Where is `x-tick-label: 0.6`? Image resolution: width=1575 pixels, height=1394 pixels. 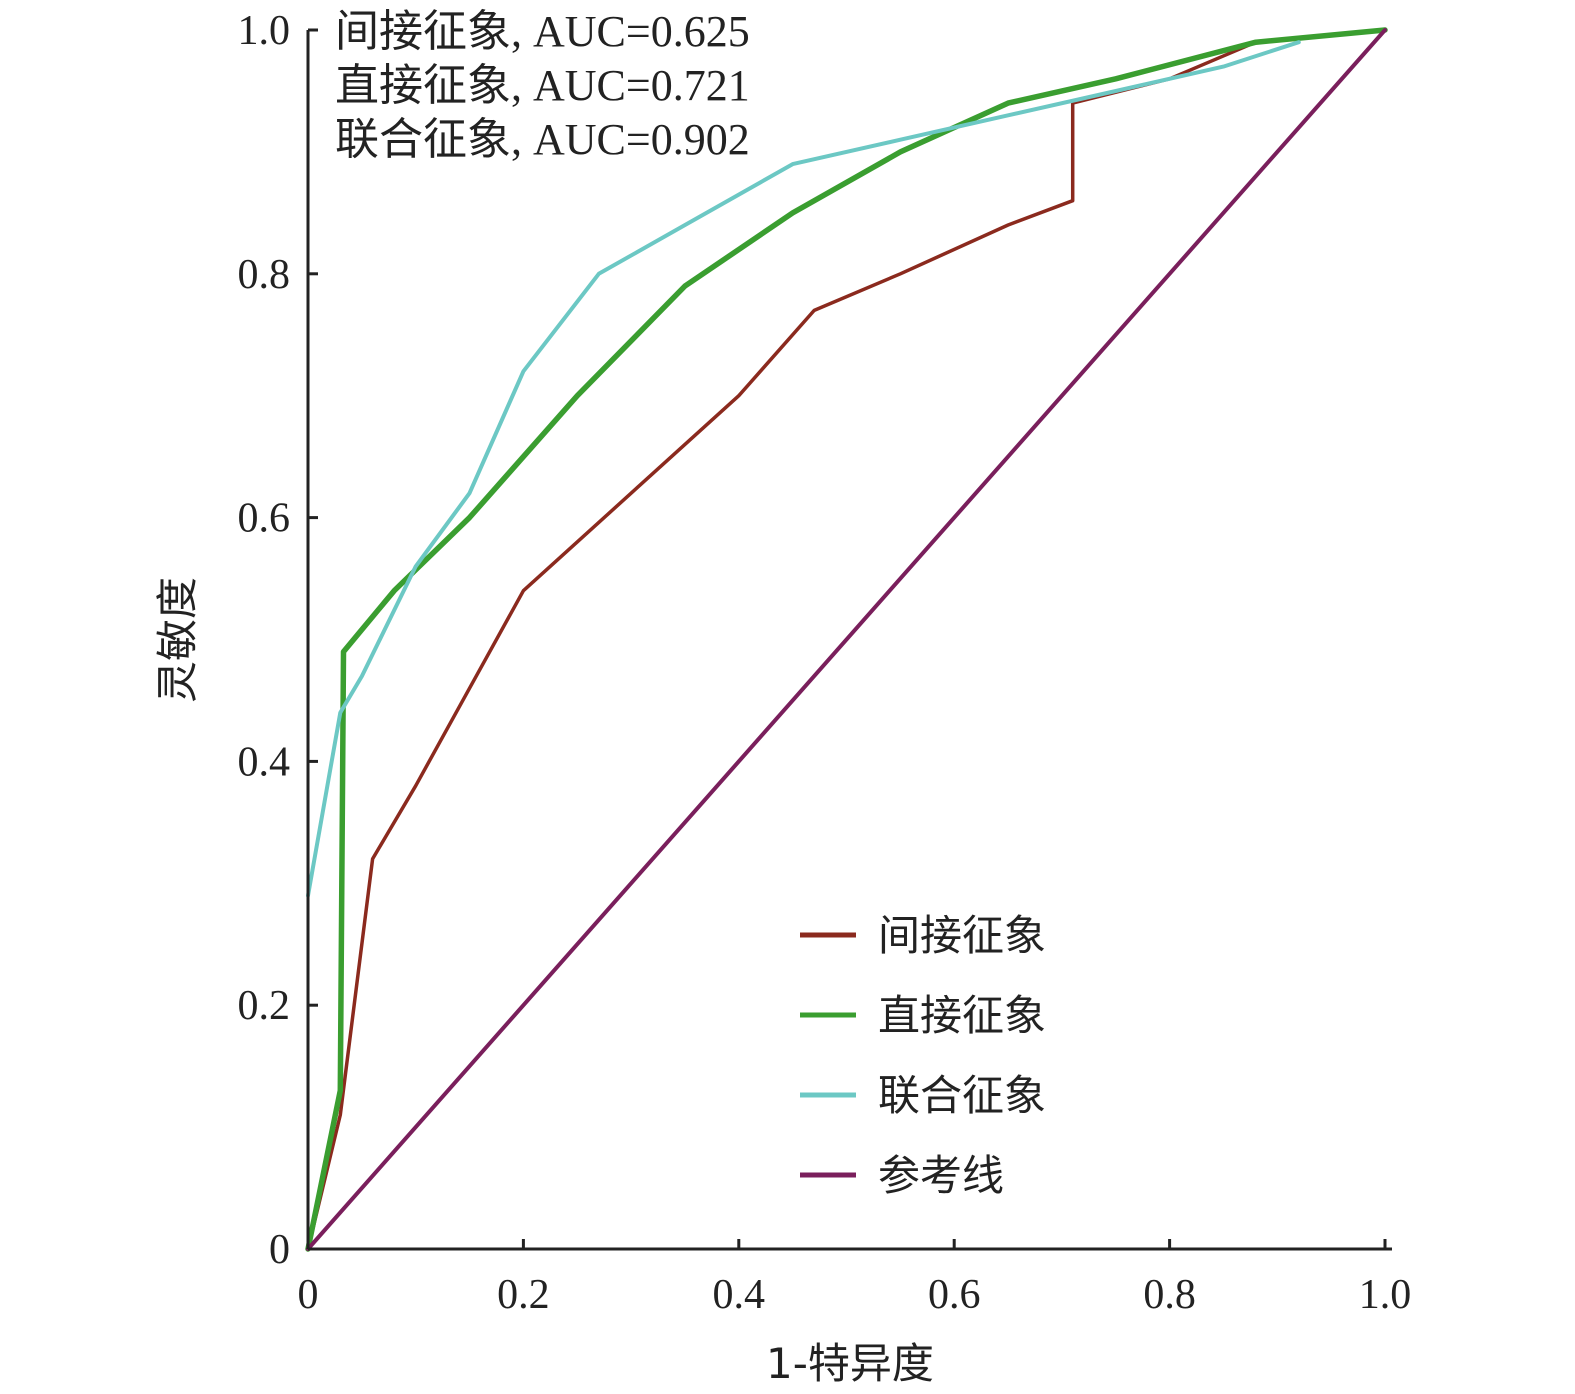
x-tick-label: 0.6 is located at coordinates (954, 1295).